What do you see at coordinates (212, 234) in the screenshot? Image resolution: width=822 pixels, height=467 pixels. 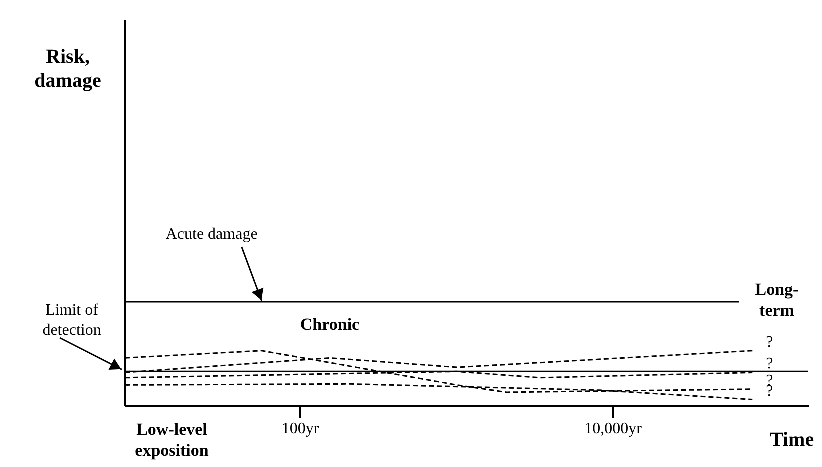 I see `annotation: Acute damage` at bounding box center [212, 234].